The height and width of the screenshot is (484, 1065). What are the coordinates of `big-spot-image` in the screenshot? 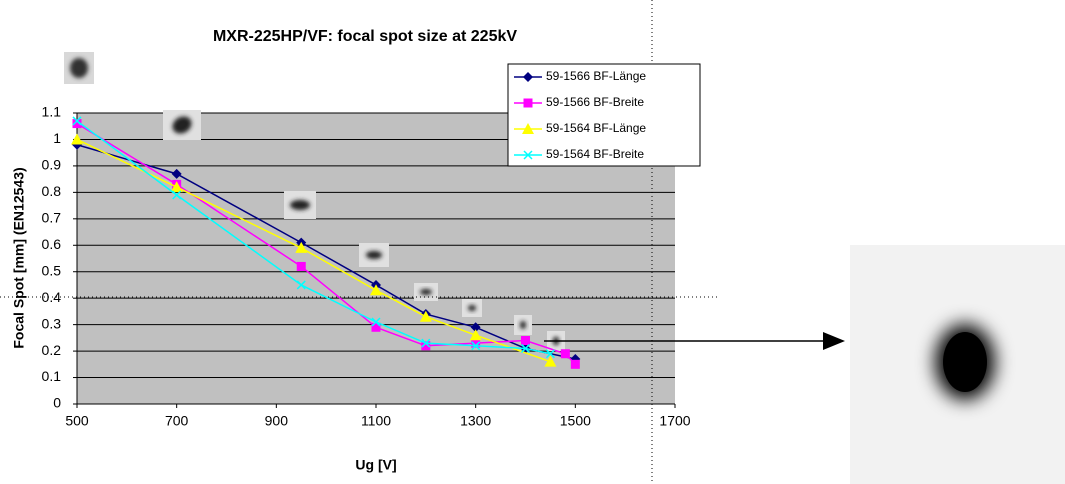 It's located at (957, 364).